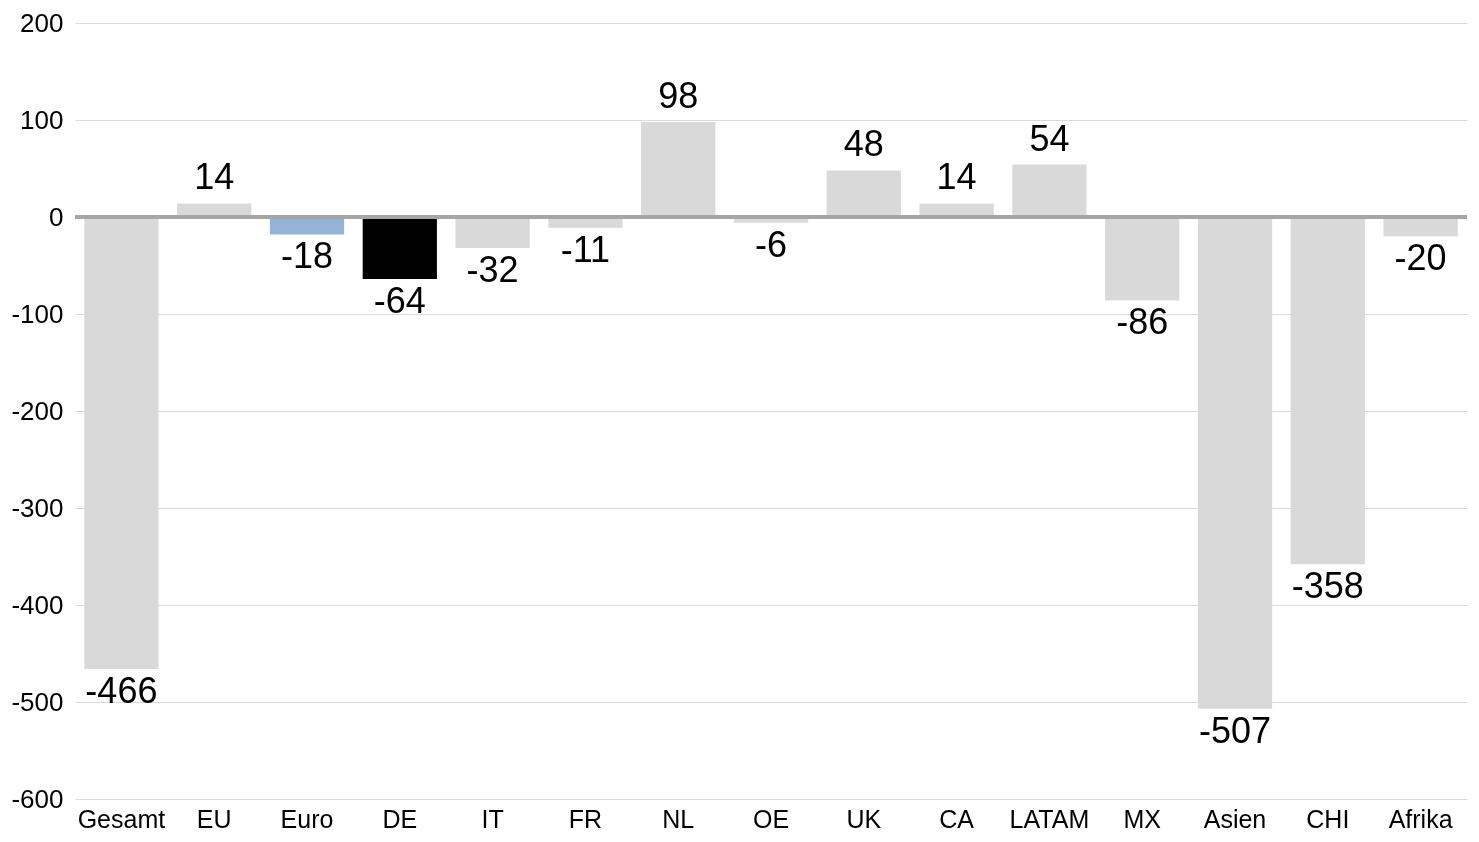 The height and width of the screenshot is (842, 1479). Describe the element at coordinates (1049, 138) in the screenshot. I see `data-label: 54` at that location.